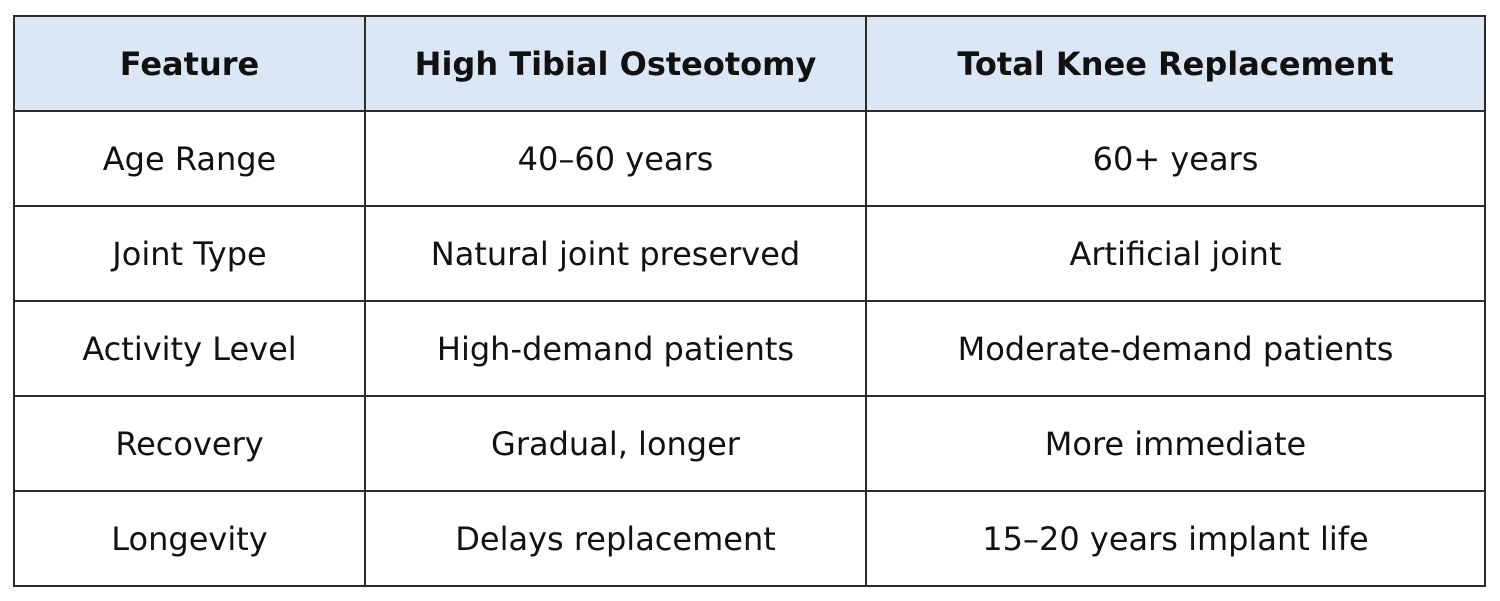 This screenshot has height=601, width=1500. What do you see at coordinates (189, 443) in the screenshot?
I see `table-cell: Recovery` at bounding box center [189, 443].